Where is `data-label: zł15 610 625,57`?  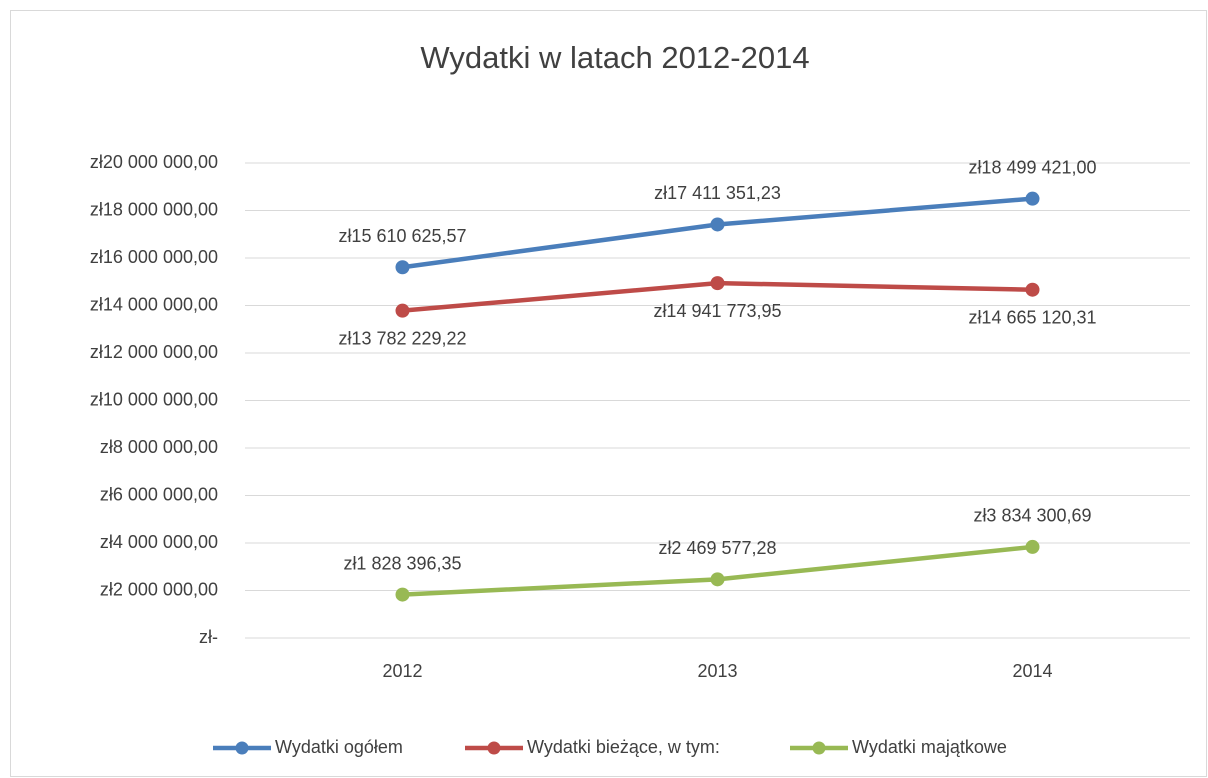
data-label: zł15 610 625,57 is located at coordinates (402, 236).